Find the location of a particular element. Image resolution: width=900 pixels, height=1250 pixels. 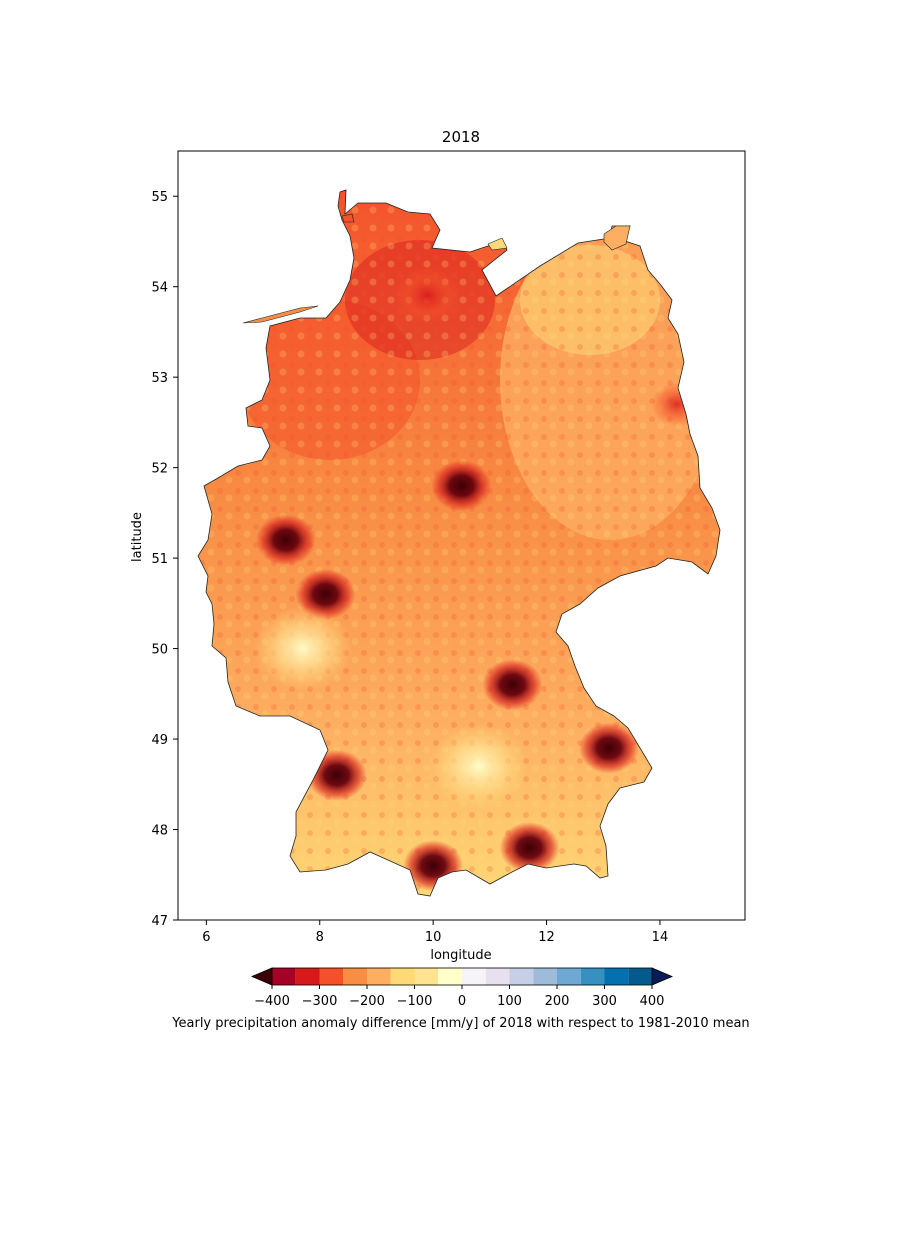

y-tick-label: 50 is located at coordinates (159, 650).